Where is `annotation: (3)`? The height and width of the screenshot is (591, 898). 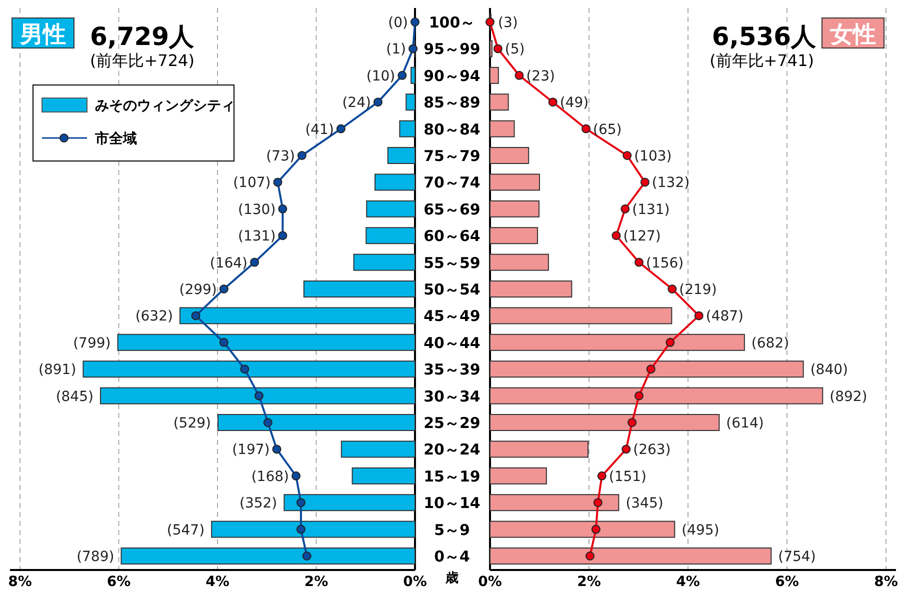
annotation: (3) is located at coordinates (508, 23).